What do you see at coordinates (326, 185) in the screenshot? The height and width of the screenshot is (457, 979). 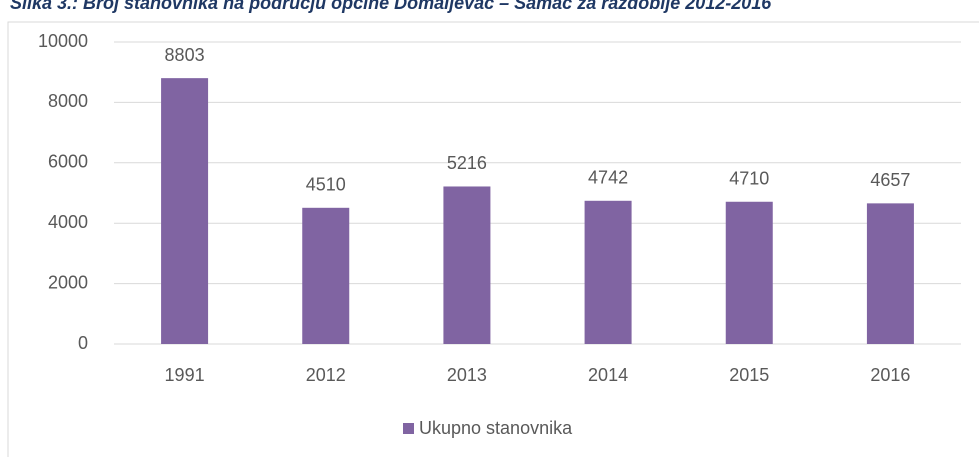 I see `data-label: 4510` at bounding box center [326, 185].